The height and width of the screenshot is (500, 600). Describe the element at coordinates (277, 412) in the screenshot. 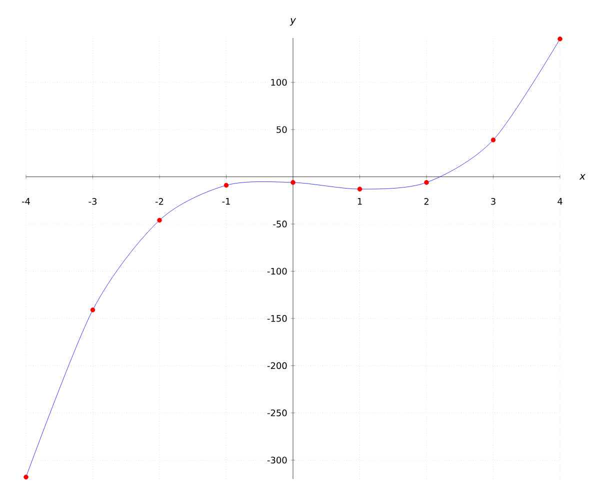

I see `y-tick-label: -250` at that location.